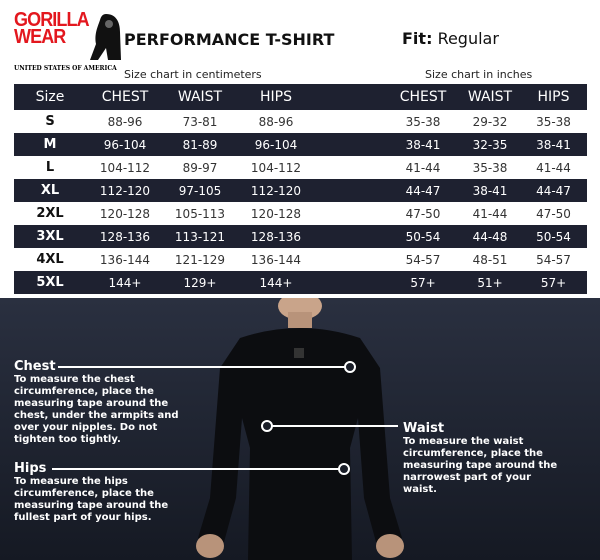 This screenshot has width=600, height=560. I want to click on table-row: 5XL 144+ 129+ 144+ 57+ 51+ 57+, so click(300, 282).